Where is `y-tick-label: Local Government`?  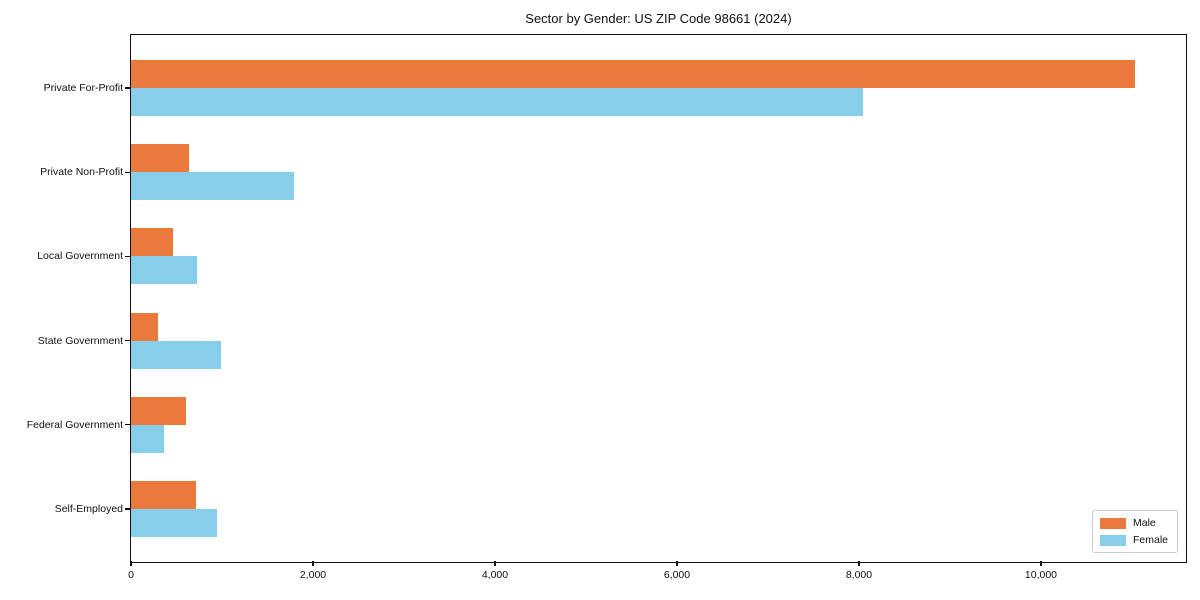 y-tick-label: Local Government is located at coordinates (80, 256).